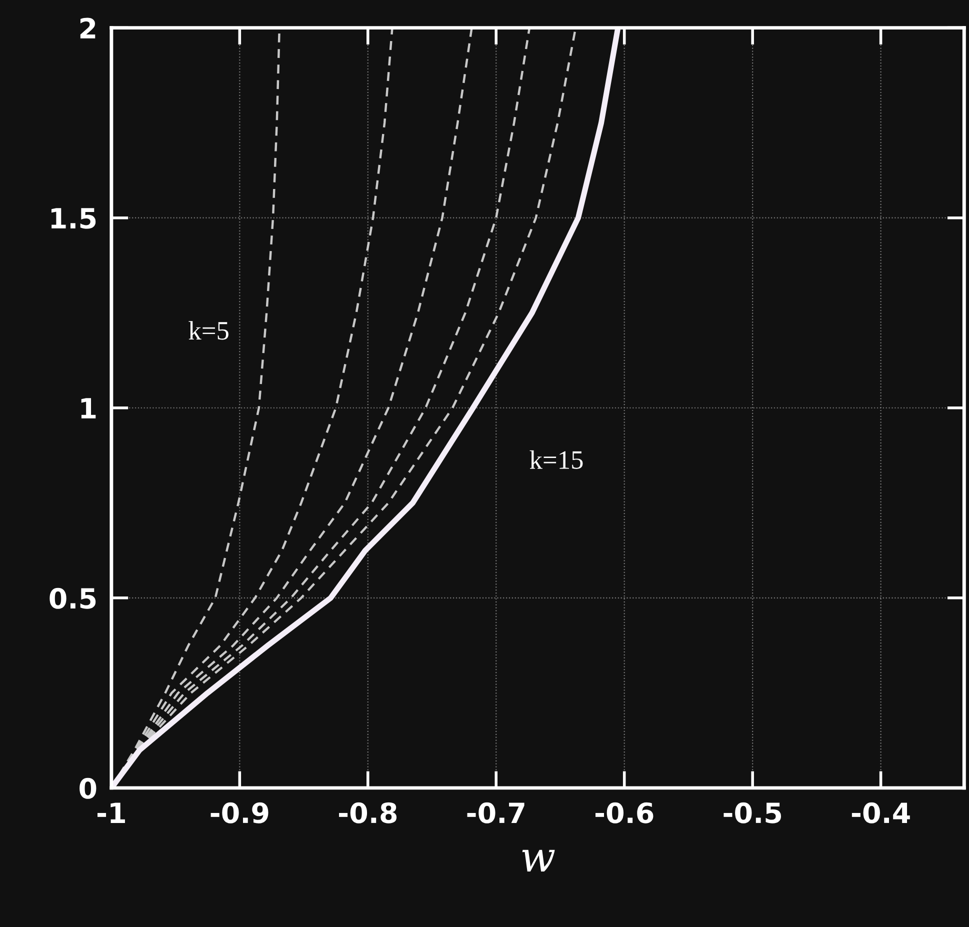 This screenshot has width=969, height=927. I want to click on y-tick-label: 0.5, so click(73, 598).